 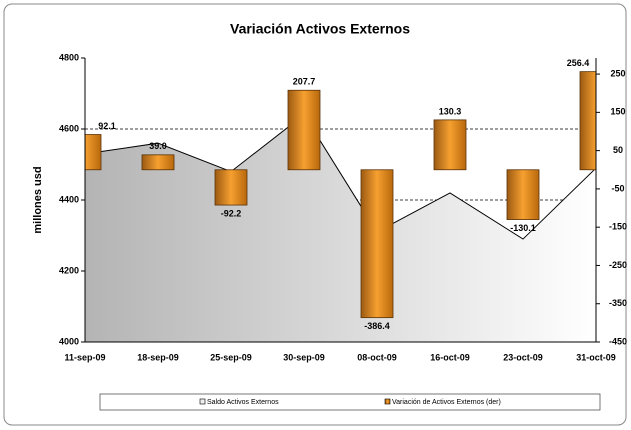 I want to click on y-tick-label: 4600, so click(x=69, y=128).